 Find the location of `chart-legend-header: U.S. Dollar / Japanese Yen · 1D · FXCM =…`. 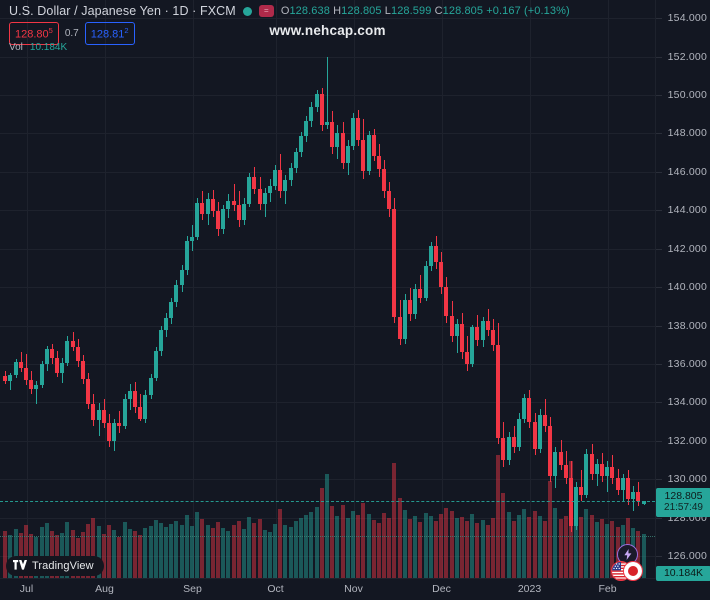

chart-legend-header: U.S. Dollar / Japanese Yen · 1D · FXCM =… is located at coordinates (289, 11).